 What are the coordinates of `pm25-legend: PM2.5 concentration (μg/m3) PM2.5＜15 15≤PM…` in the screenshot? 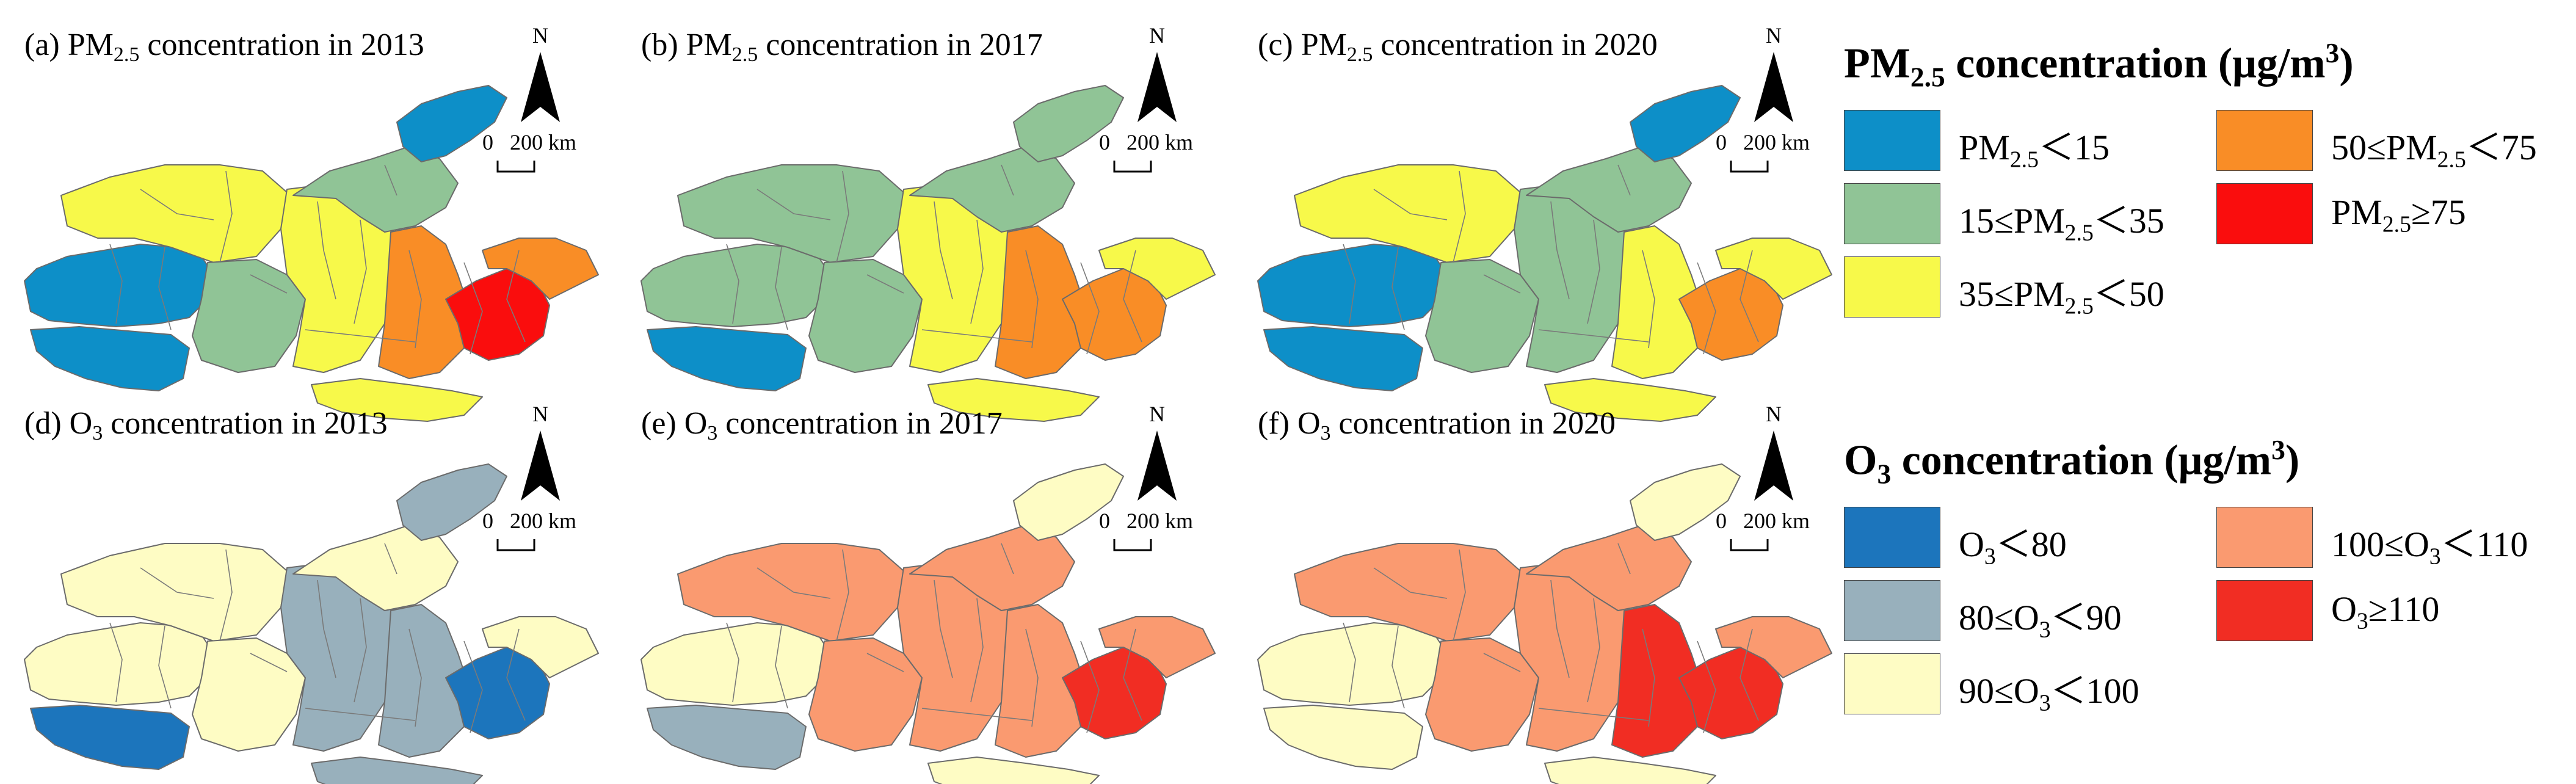 It's located at (2207, 178).